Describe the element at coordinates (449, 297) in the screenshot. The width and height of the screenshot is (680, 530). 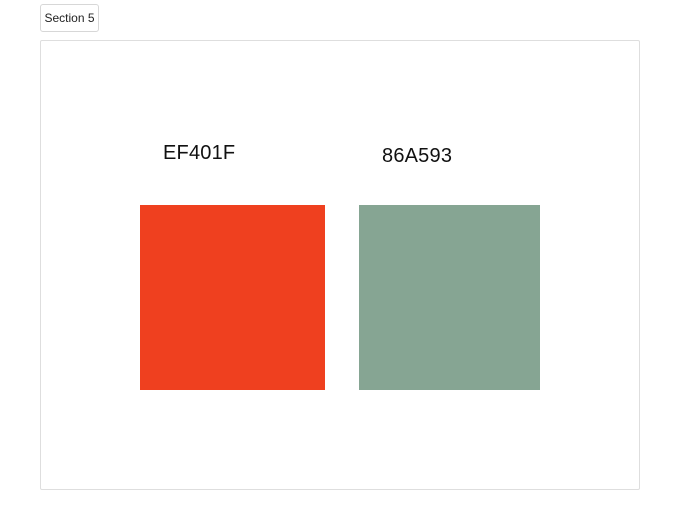
I see `color-swatch-86a593` at that location.